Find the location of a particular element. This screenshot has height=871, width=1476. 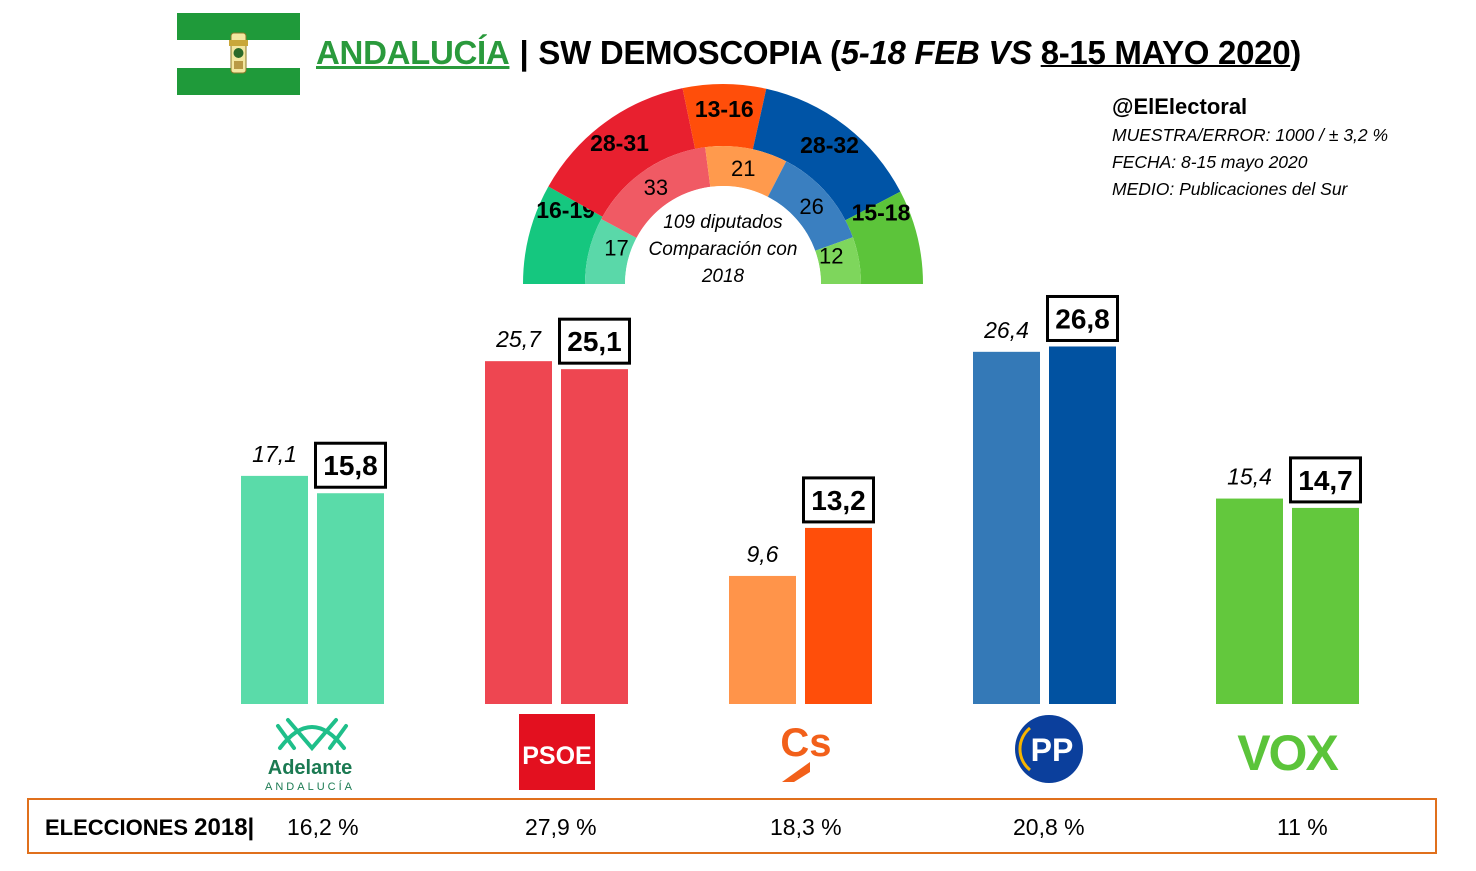

title-period-close: ) is located at coordinates (1295, 52).